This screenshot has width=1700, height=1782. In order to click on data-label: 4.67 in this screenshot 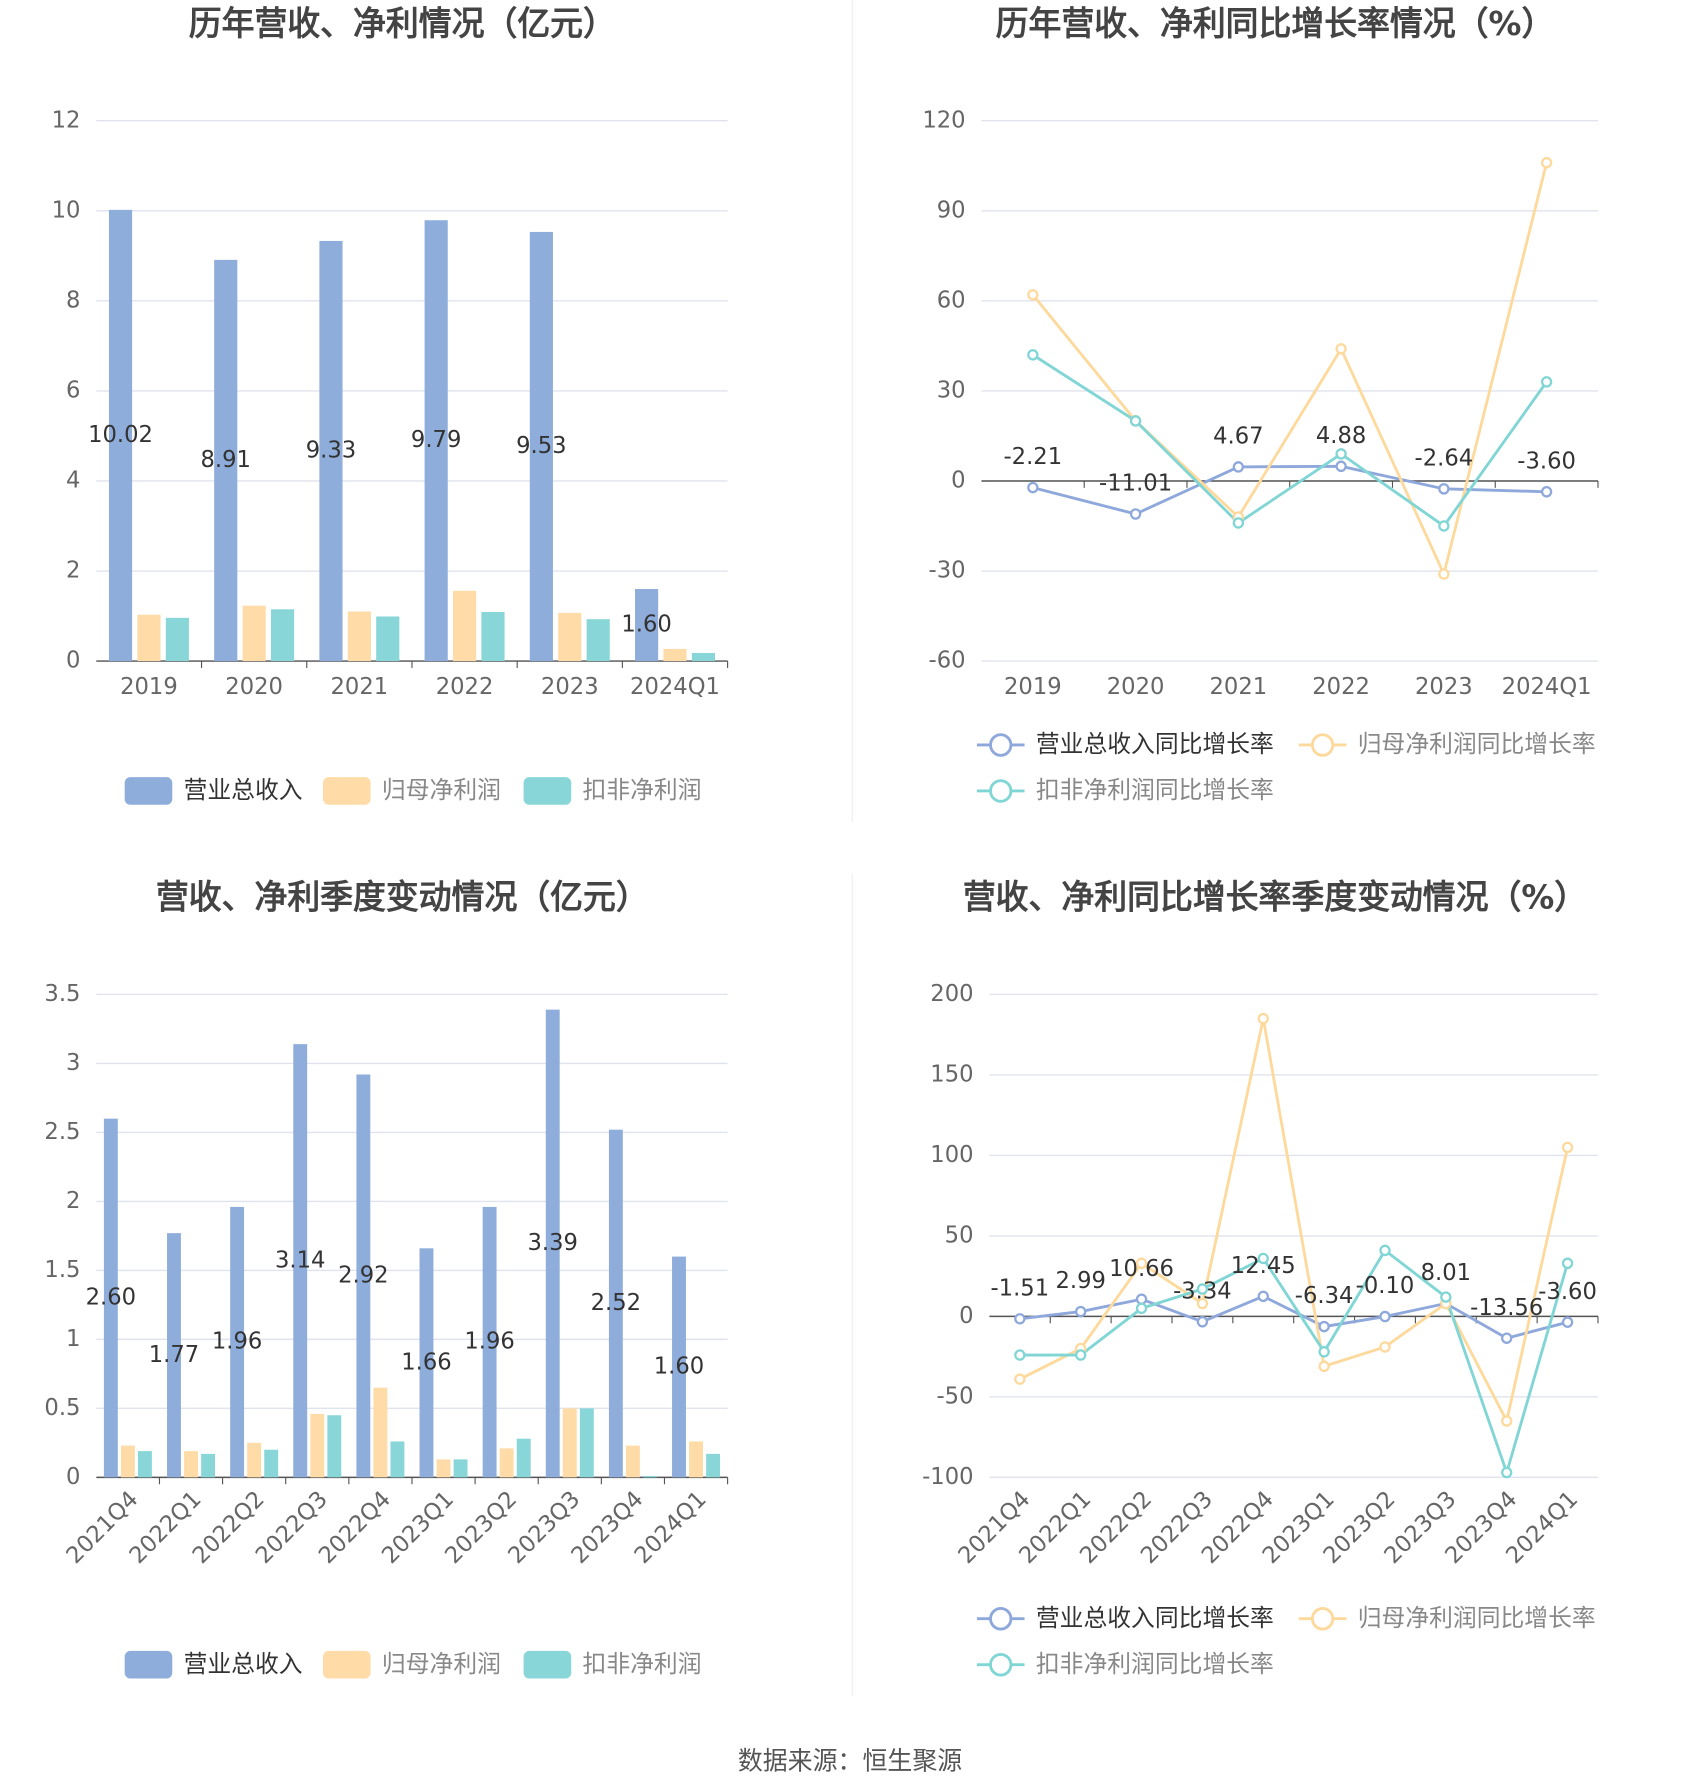, I will do `click(1238, 436)`.